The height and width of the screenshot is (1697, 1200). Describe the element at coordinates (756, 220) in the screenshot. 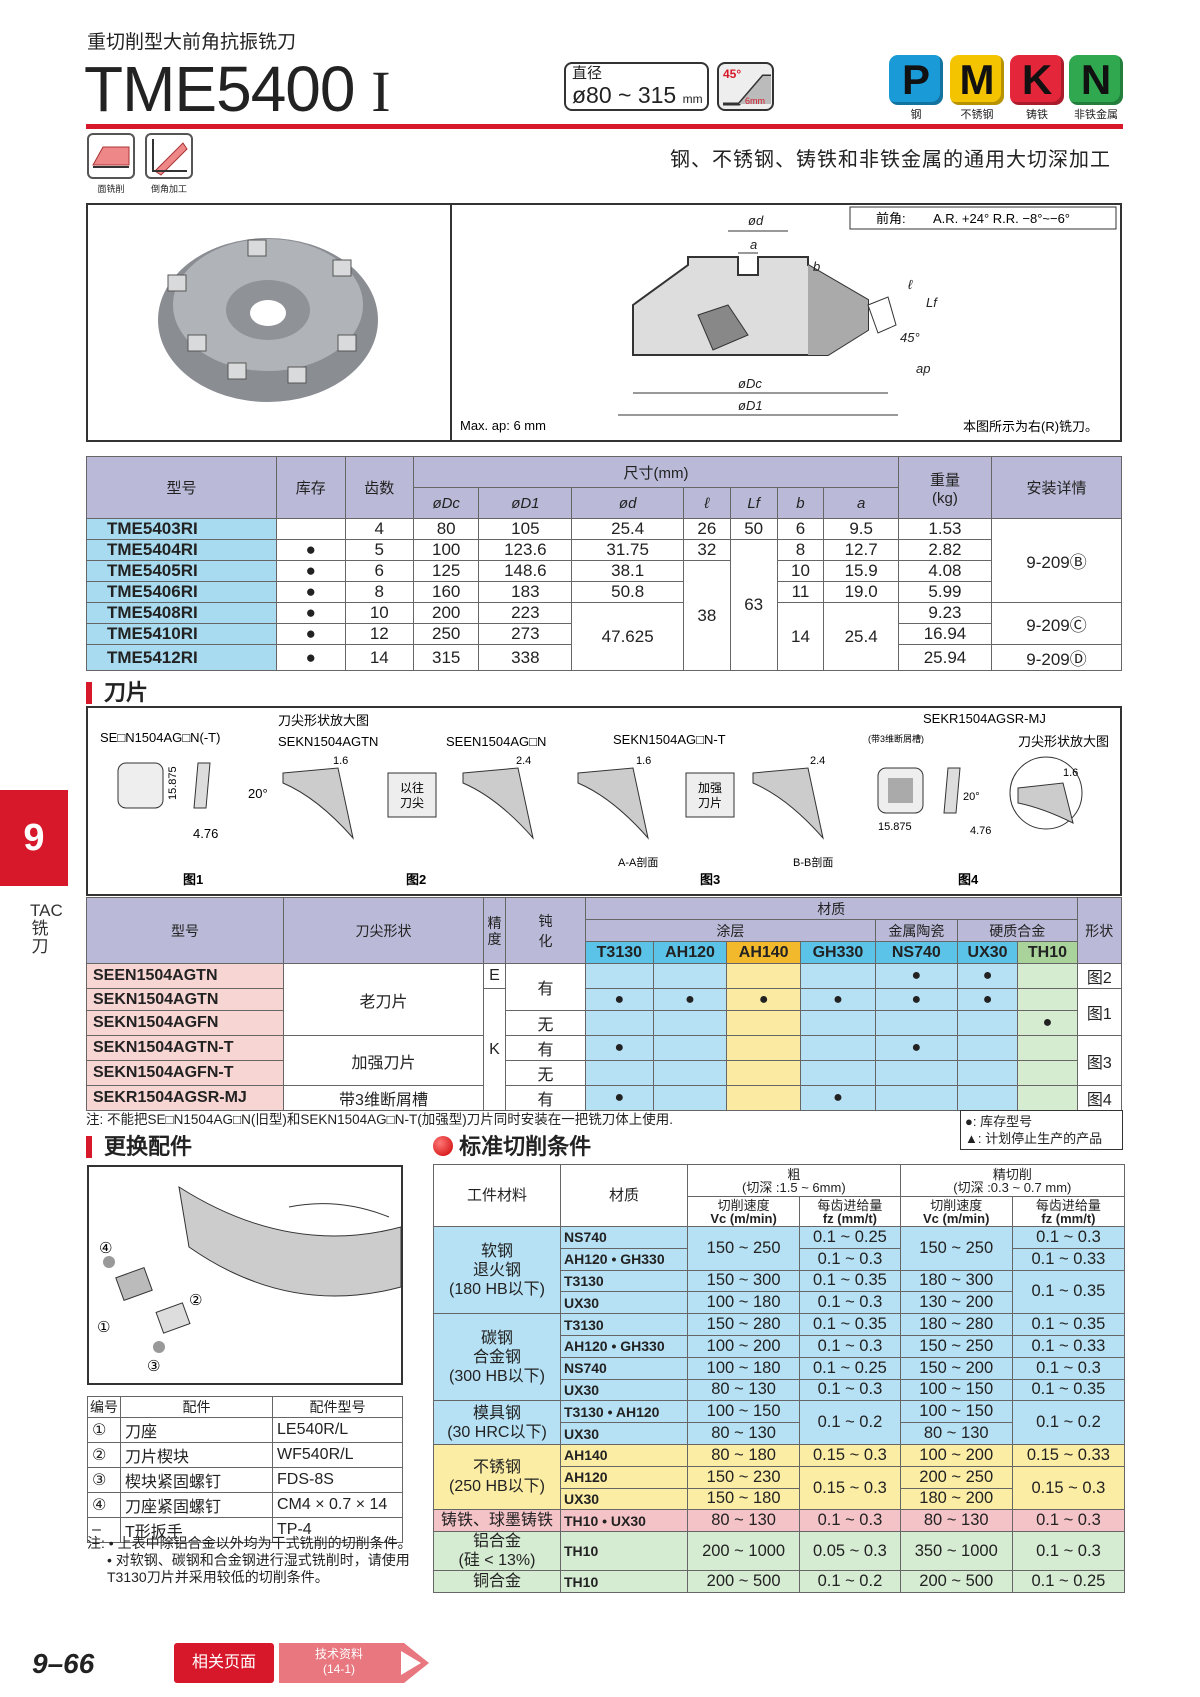

I see `dim-d: ød` at that location.